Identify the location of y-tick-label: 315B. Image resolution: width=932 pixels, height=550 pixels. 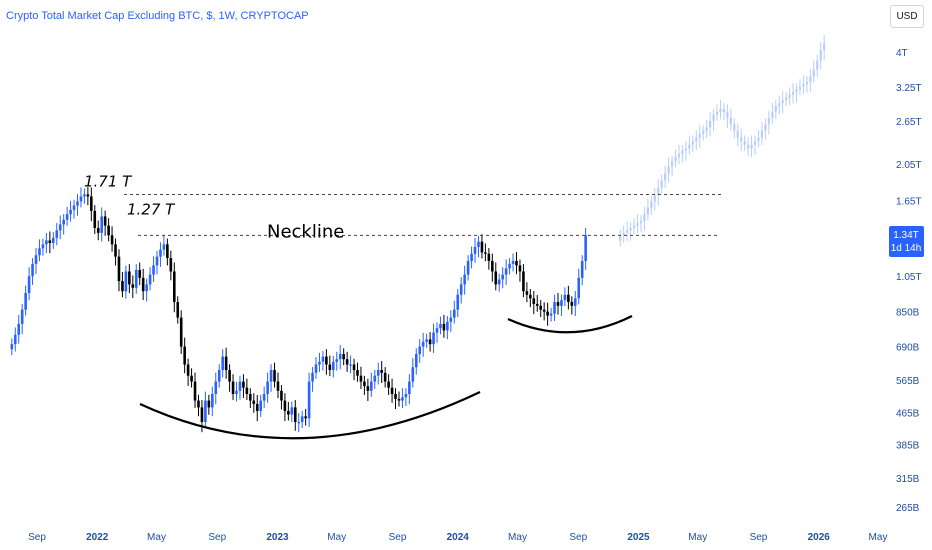
(908, 479).